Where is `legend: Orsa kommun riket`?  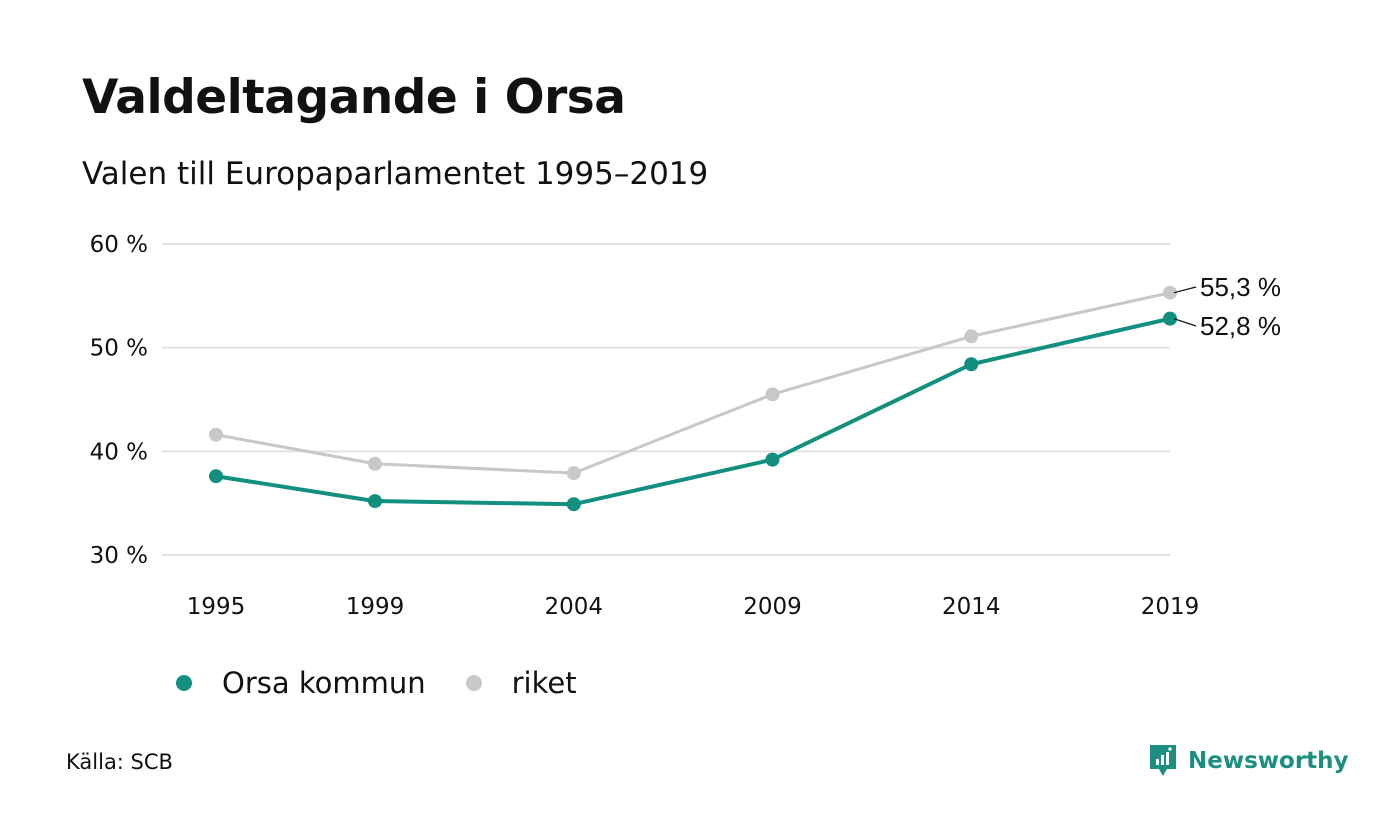
legend: Orsa kommun riket is located at coordinates (396, 683).